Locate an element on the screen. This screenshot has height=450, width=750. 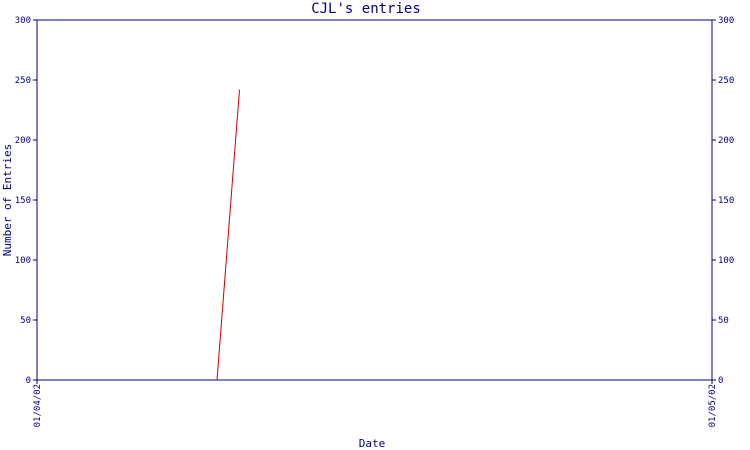
y-tick-label-right: 0 is located at coordinates (720, 381).